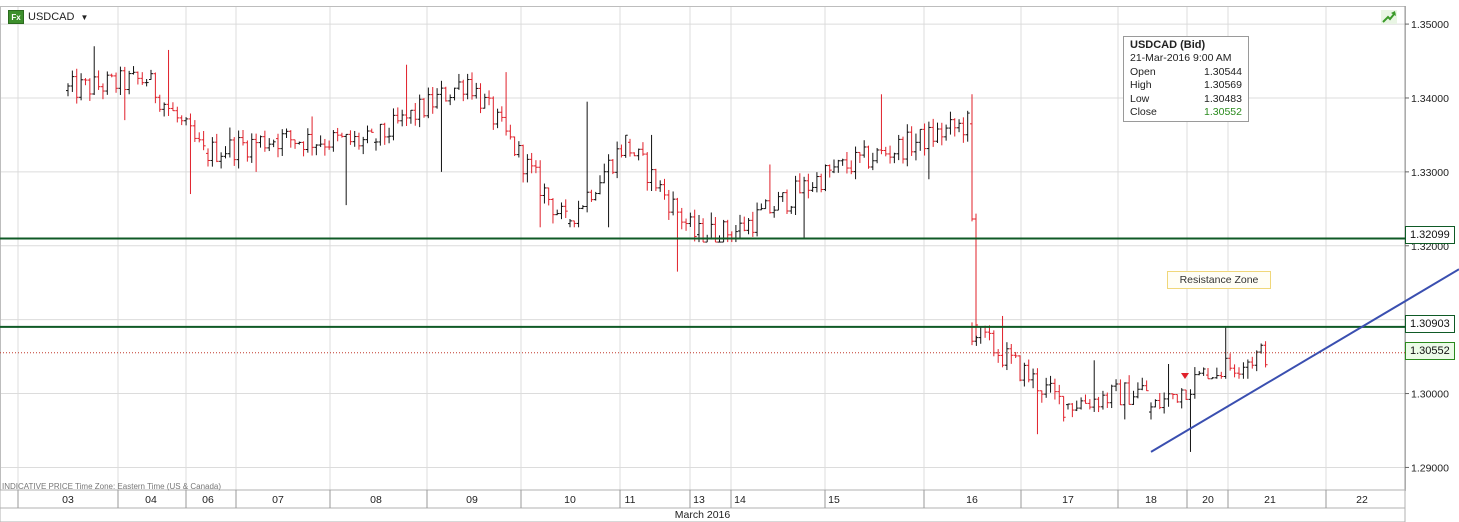  I want to click on x-tick-label: 10, so click(570, 500).